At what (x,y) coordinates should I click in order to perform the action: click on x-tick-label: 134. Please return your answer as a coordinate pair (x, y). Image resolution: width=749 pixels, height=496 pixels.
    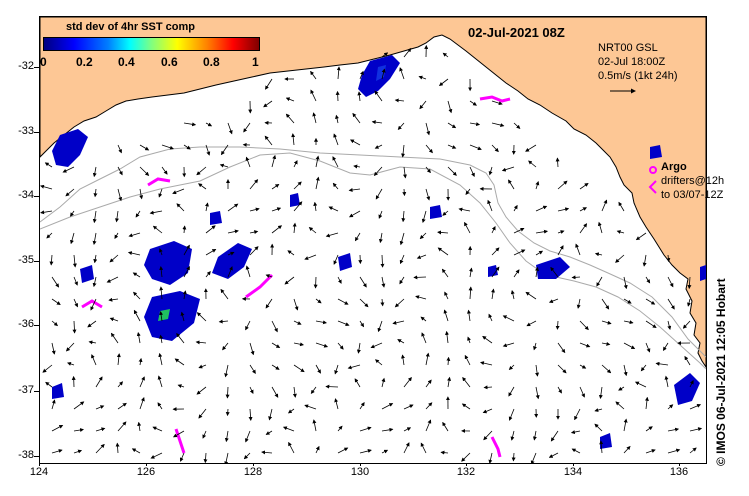
    Looking at the image, I should click on (573, 472).